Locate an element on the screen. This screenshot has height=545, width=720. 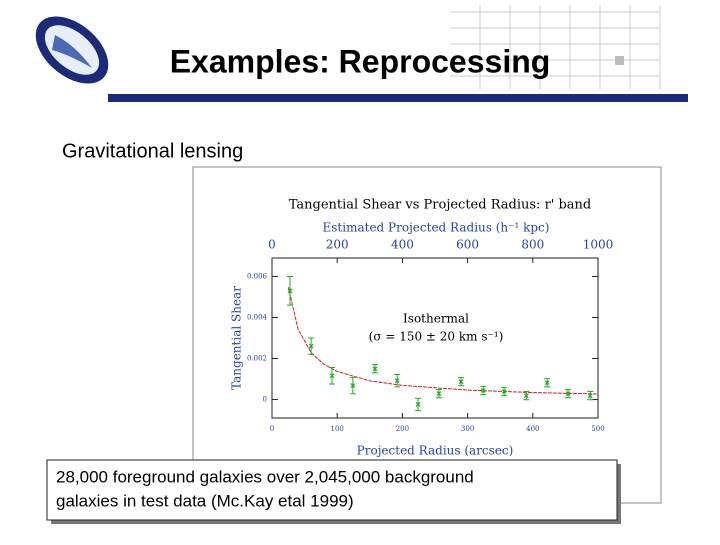
x2-tick-label: 0 is located at coordinates (272, 245).